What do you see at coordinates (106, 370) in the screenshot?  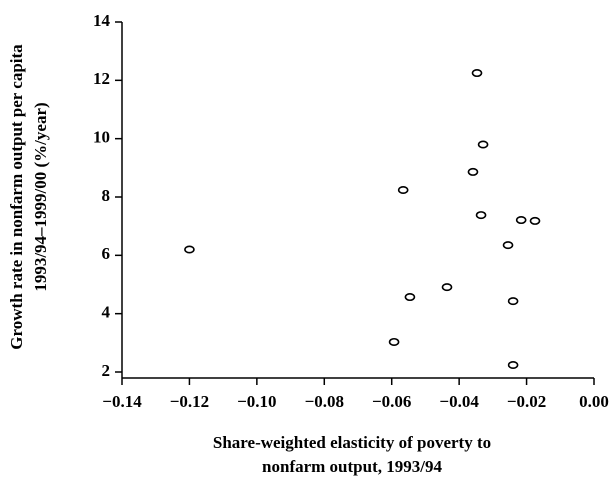 I see `y-tick-label: 2` at bounding box center [106, 370].